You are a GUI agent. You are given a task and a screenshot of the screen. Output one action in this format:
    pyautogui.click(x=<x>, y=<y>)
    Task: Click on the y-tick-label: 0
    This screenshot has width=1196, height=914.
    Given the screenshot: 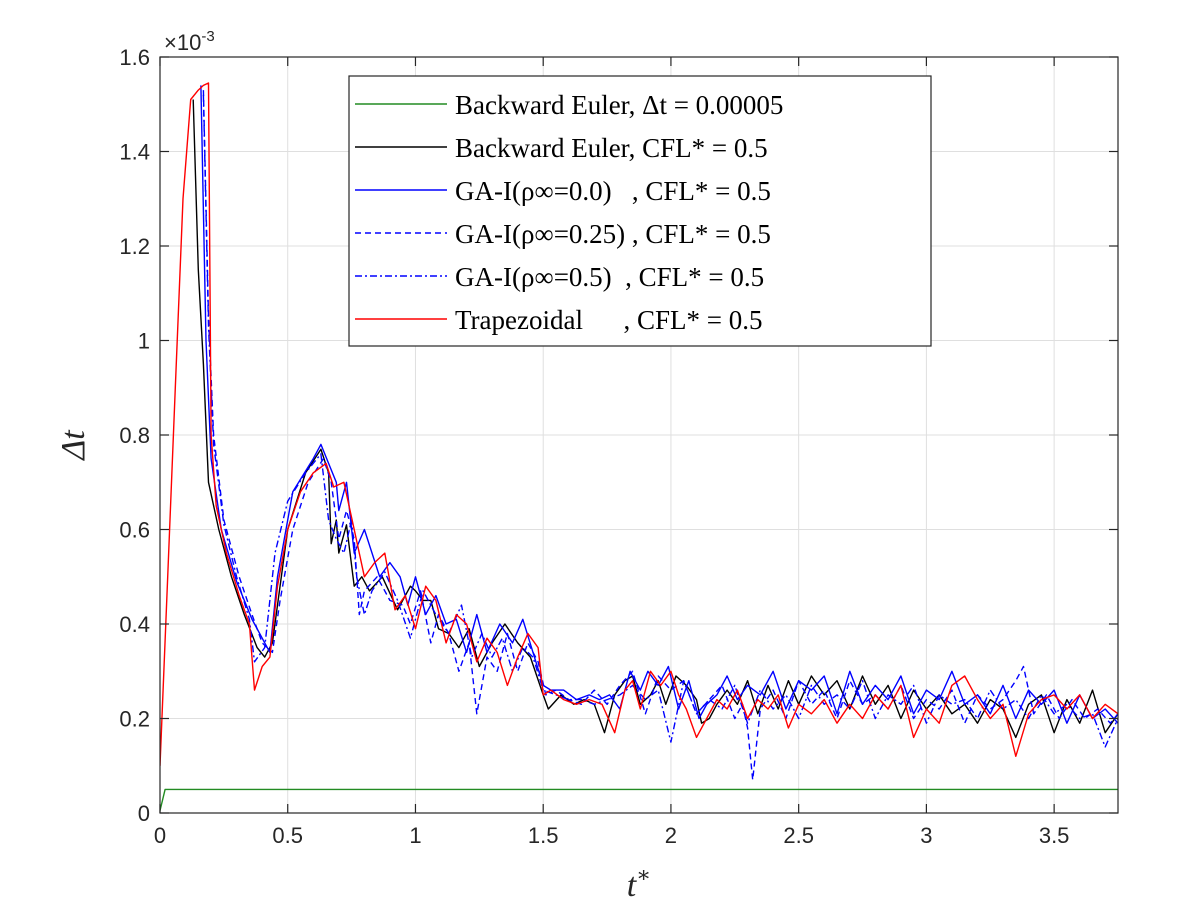 What is the action you would take?
    pyautogui.click(x=144, y=813)
    